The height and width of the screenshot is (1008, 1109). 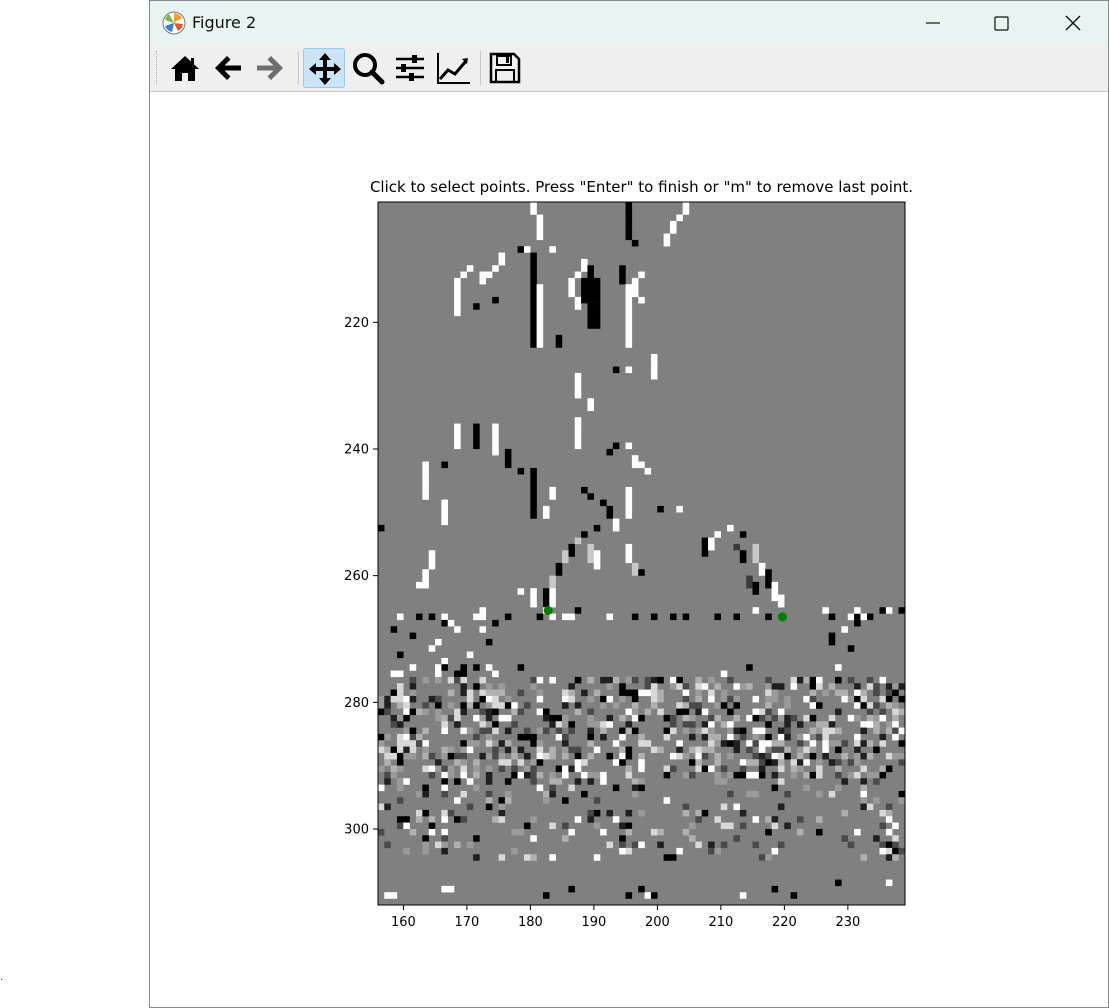 I want to click on pan-button, so click(x=324, y=68).